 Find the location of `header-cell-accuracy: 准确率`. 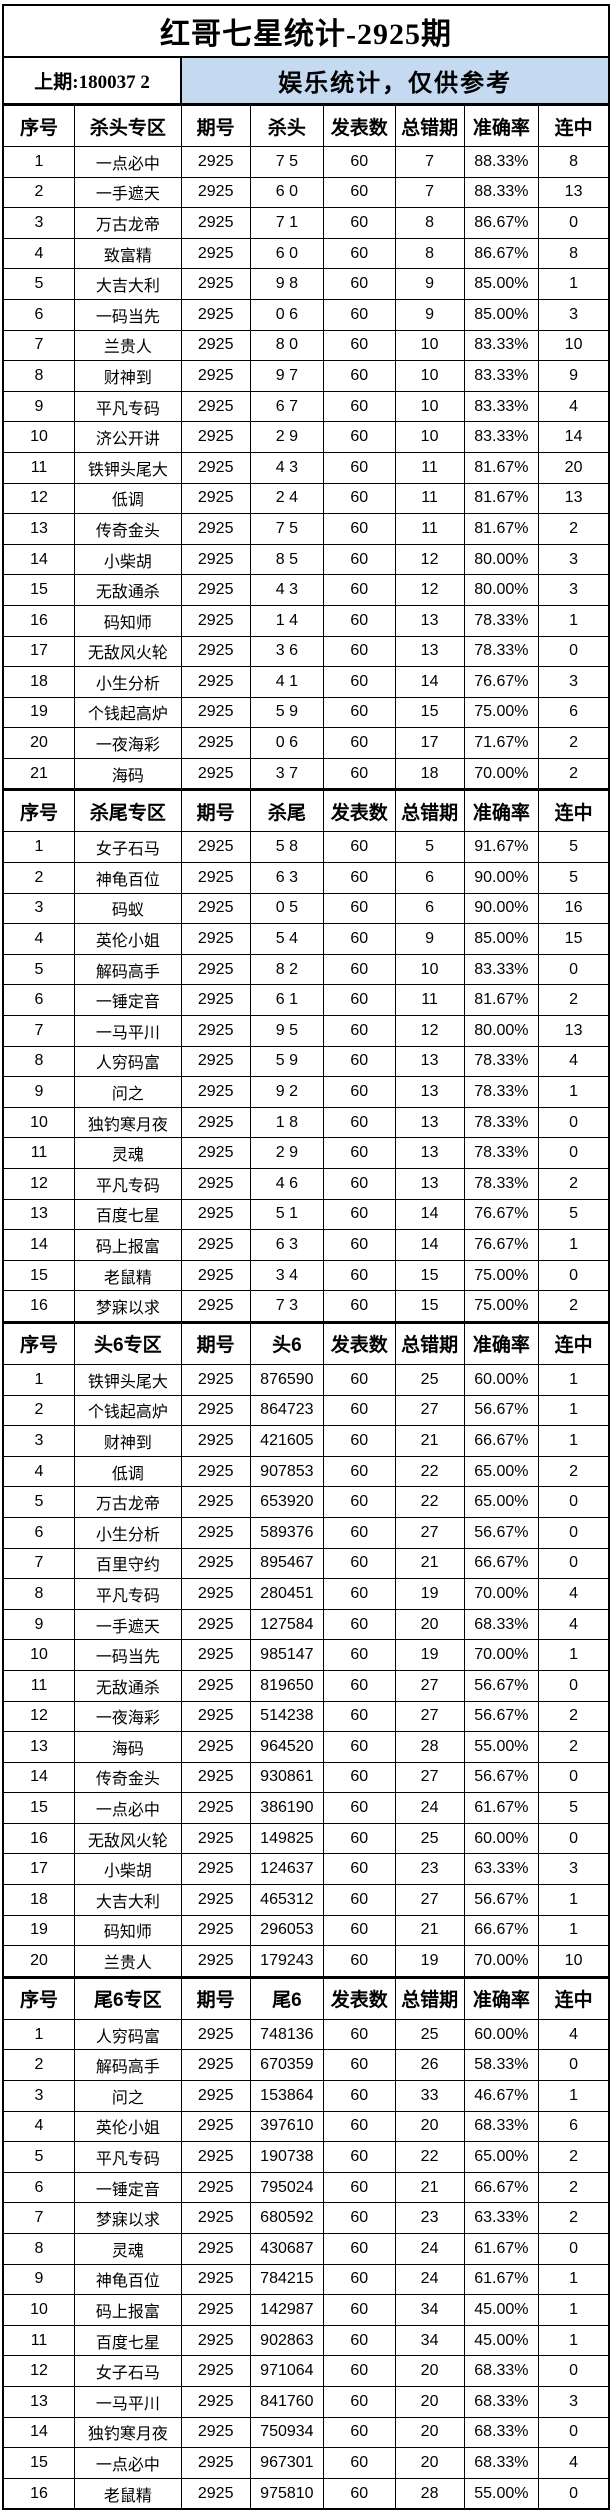

header-cell-accuracy: 准确率 is located at coordinates (501, 125).